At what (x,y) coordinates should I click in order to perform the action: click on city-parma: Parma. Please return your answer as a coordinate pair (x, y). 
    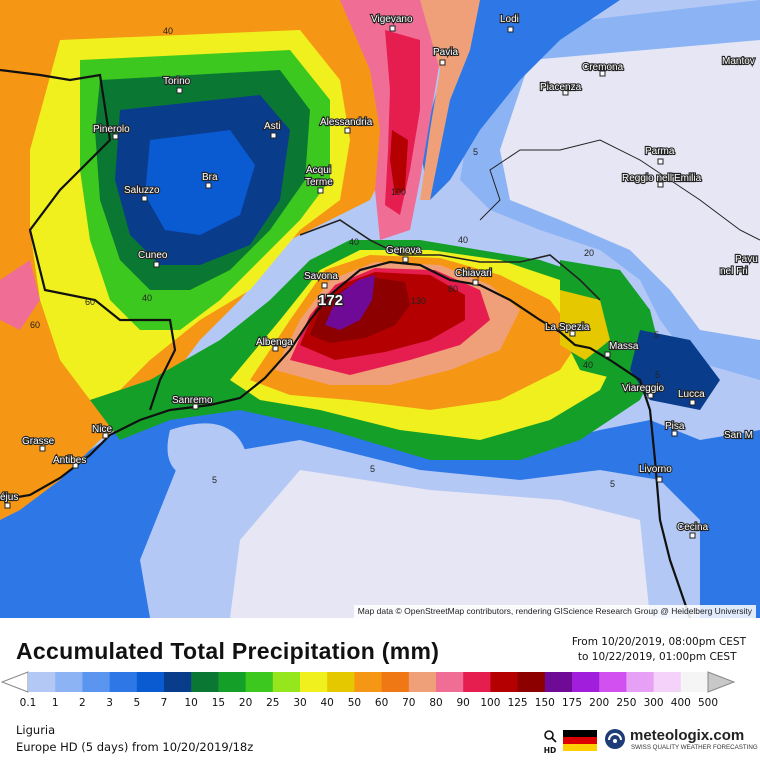
    Looking at the image, I should click on (660, 155).